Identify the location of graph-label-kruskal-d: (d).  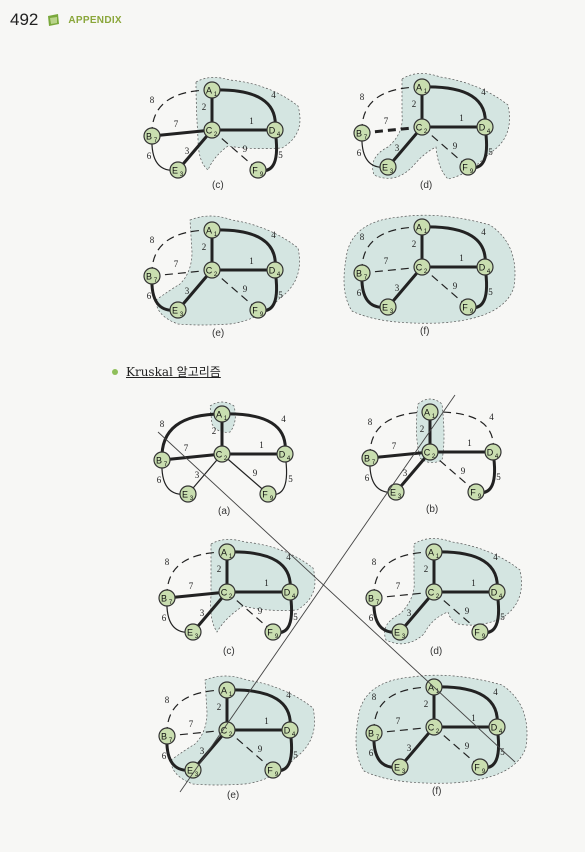
(436, 651).